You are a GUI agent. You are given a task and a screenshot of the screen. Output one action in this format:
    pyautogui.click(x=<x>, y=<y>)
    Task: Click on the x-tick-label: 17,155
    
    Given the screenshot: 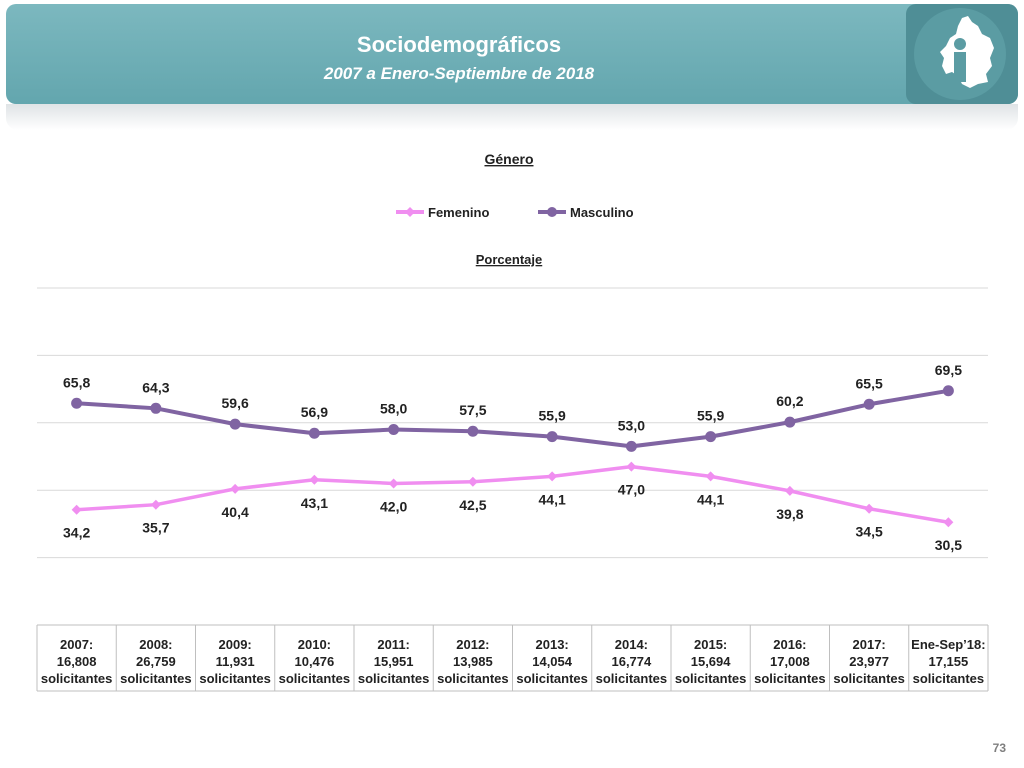 What is the action you would take?
    pyautogui.click(x=948, y=661)
    